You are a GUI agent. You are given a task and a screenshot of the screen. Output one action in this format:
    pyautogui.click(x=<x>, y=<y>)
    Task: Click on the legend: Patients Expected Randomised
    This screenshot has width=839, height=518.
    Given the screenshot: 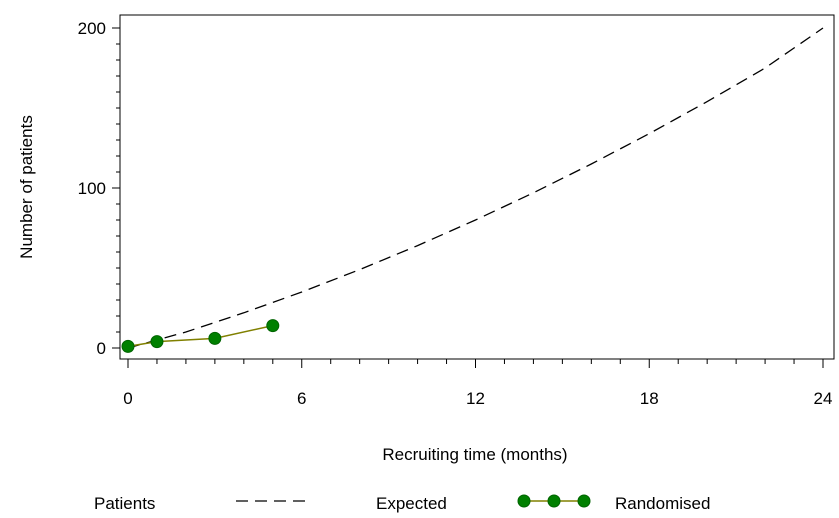 What is the action you would take?
    pyautogui.click(x=402, y=503)
    